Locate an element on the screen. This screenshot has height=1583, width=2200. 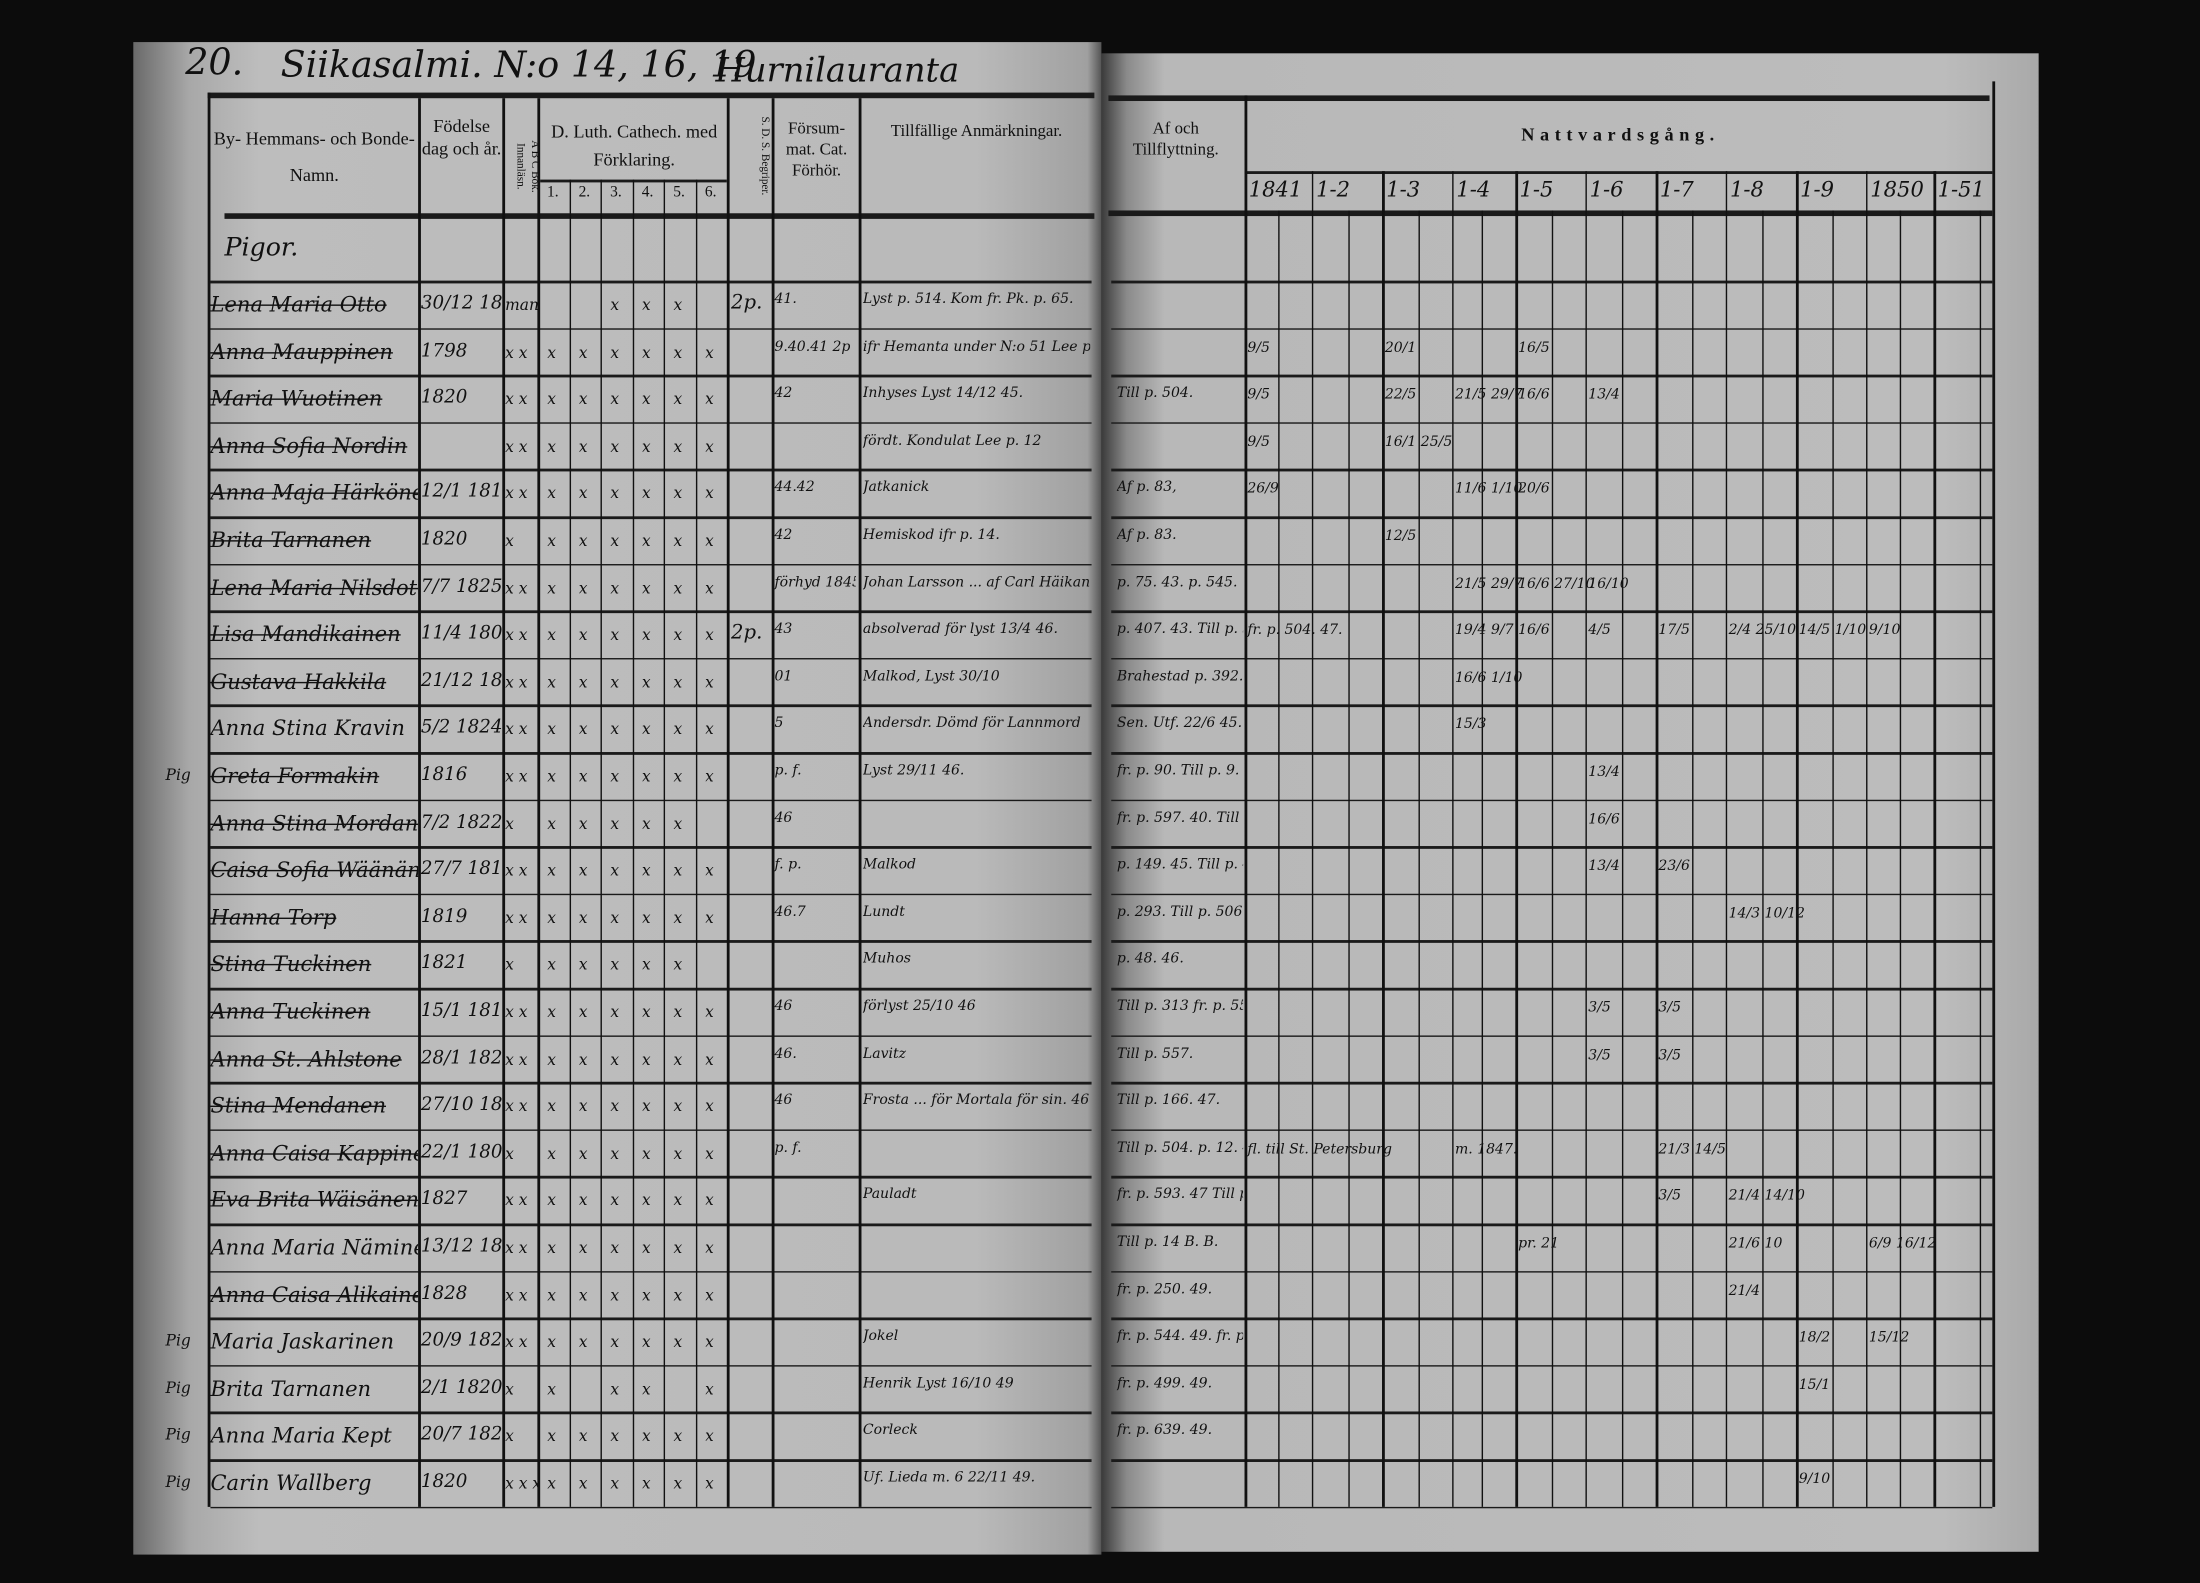
communion-date: 3/5 is located at coordinates (1669, 1008).